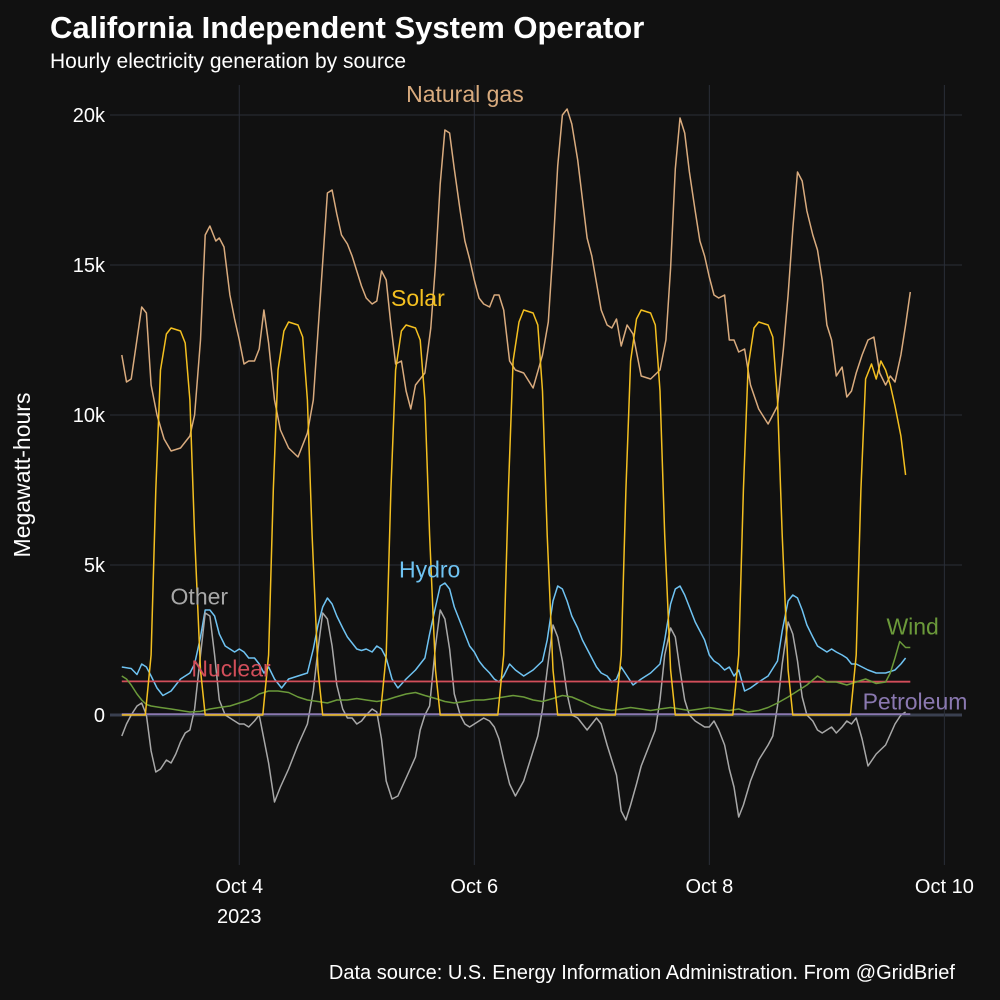 The height and width of the screenshot is (1000, 1000). Describe the element at coordinates (22, 475) in the screenshot. I see `y-axis-label: Megawatt-hours` at that location.